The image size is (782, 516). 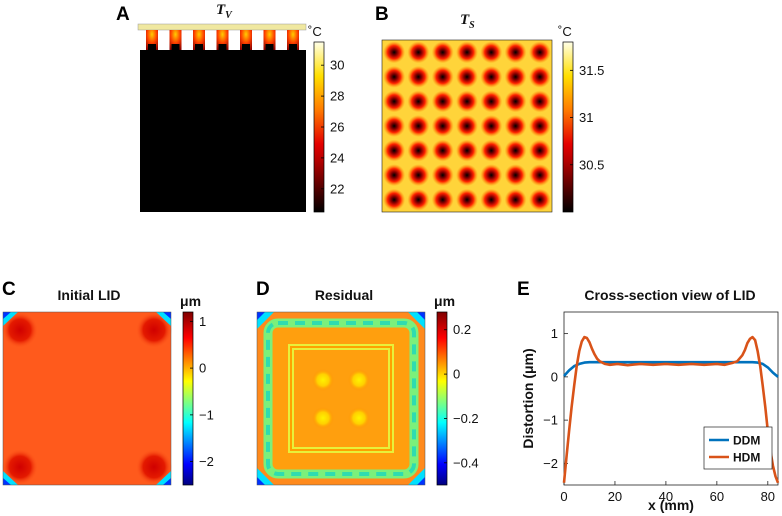 What do you see at coordinates (223, 131) in the screenshot?
I see `thermal-body-a` at bounding box center [223, 131].